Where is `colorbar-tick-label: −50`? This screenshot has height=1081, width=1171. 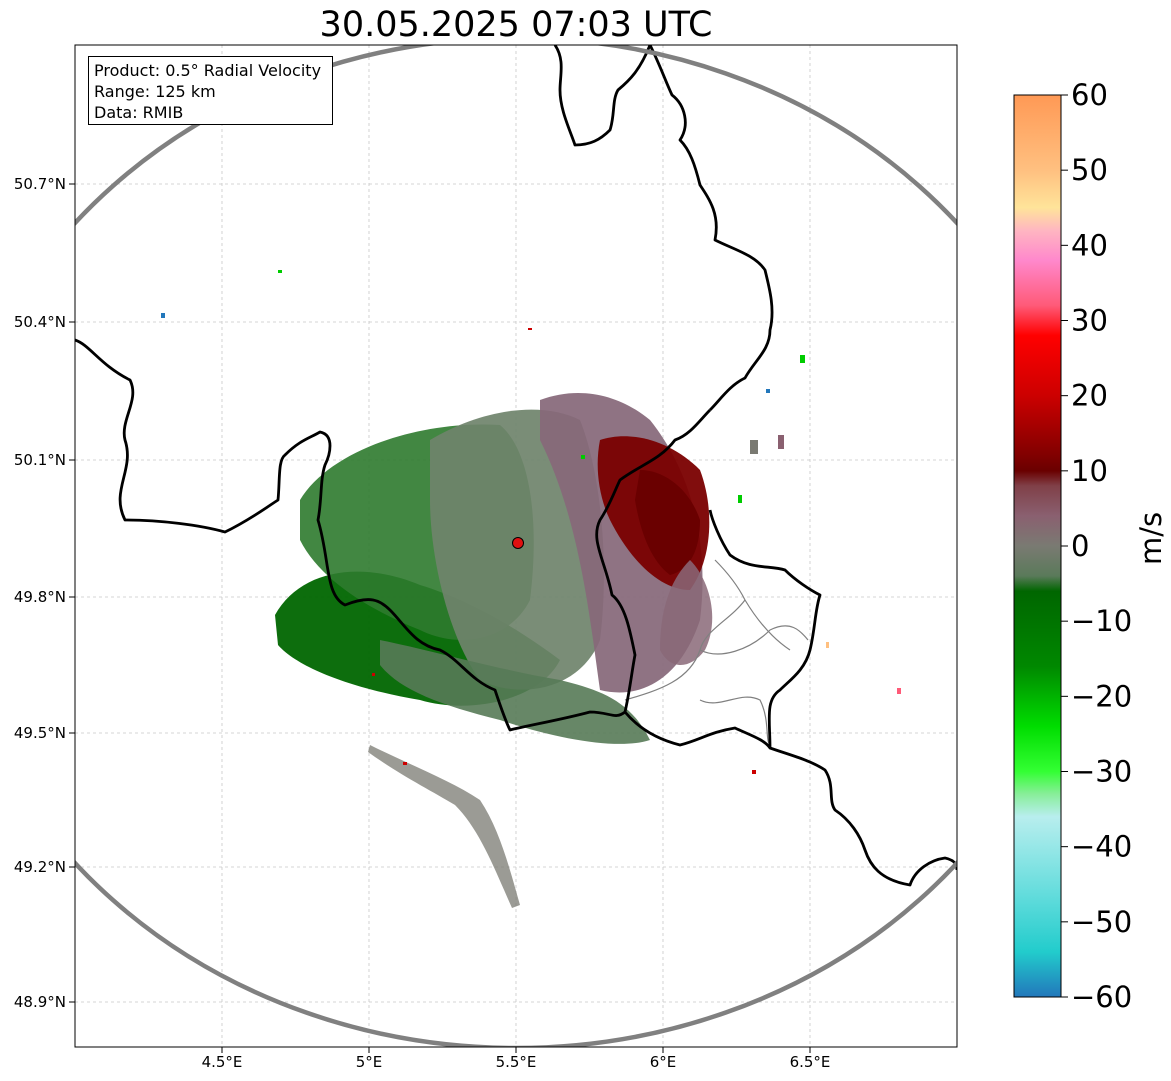
colorbar-tick-label: −50 is located at coordinates (1101, 922).